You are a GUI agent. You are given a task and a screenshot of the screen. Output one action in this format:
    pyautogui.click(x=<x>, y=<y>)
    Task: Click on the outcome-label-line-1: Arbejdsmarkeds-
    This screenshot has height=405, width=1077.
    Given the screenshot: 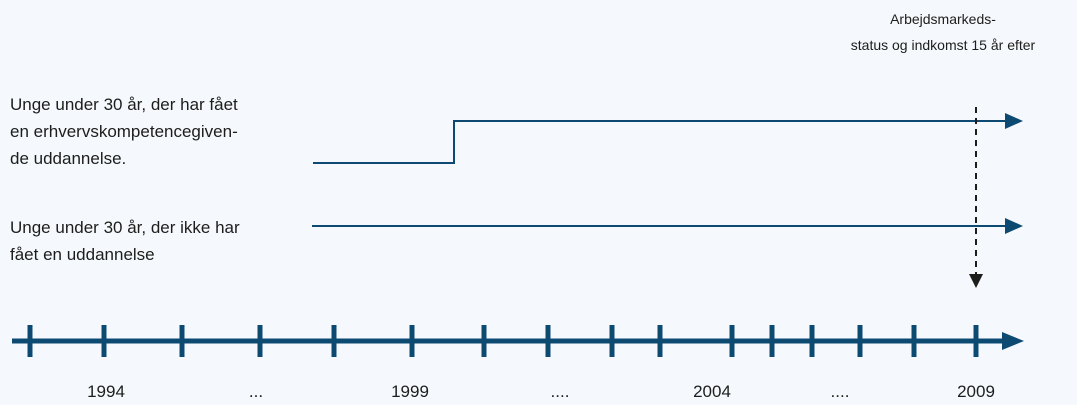 What is the action you would take?
    pyautogui.click(x=943, y=19)
    